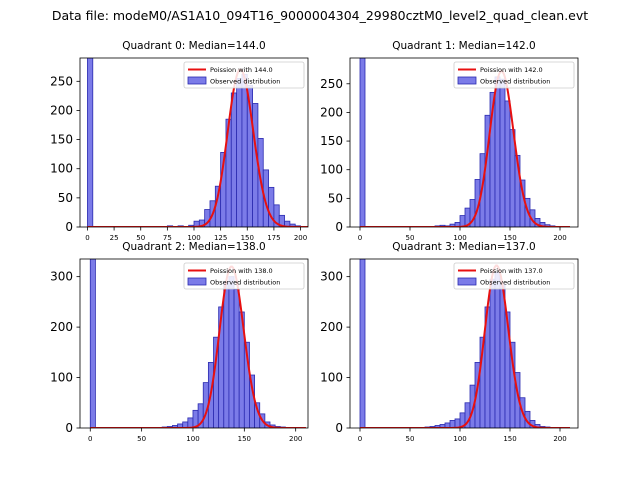  What do you see at coordinates (511, 271) in the screenshot?
I see `legend-label-poisson: Poission with 137.0` at bounding box center [511, 271].